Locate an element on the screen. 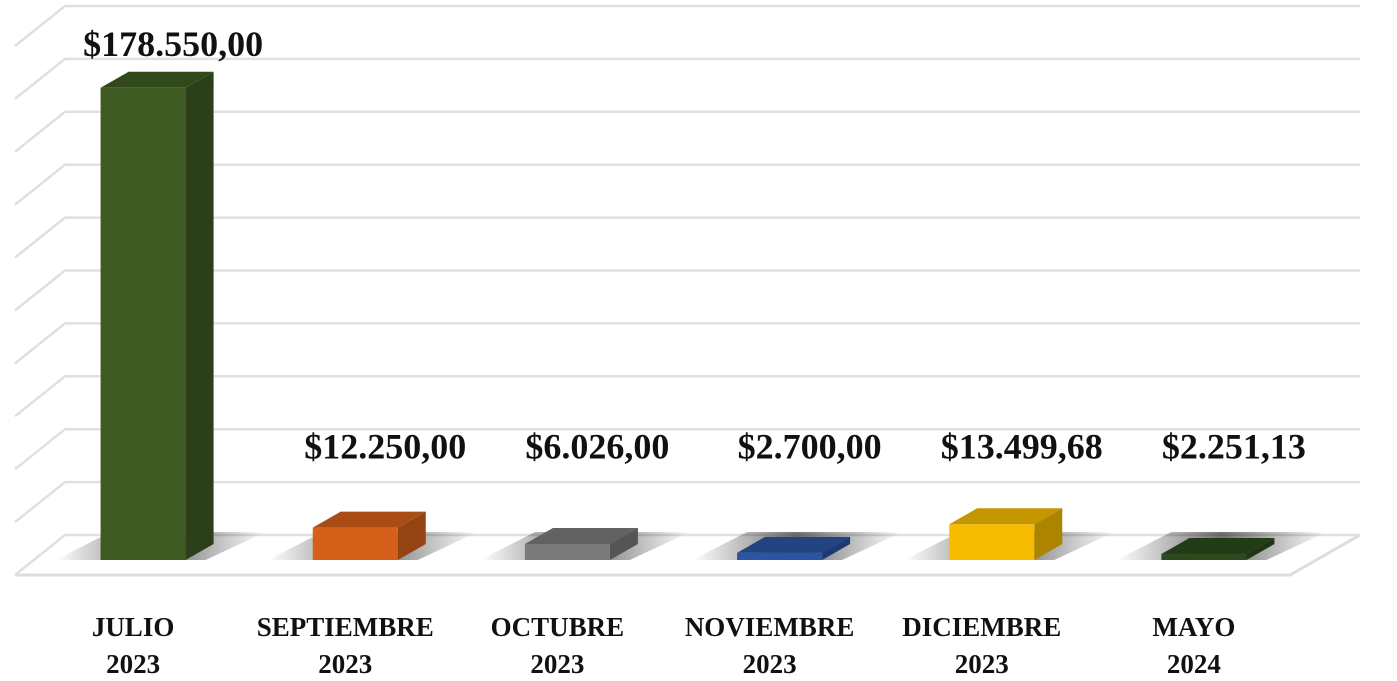 This screenshot has height=681, width=1397. x-tick-label: 2024 is located at coordinates (1194, 664).